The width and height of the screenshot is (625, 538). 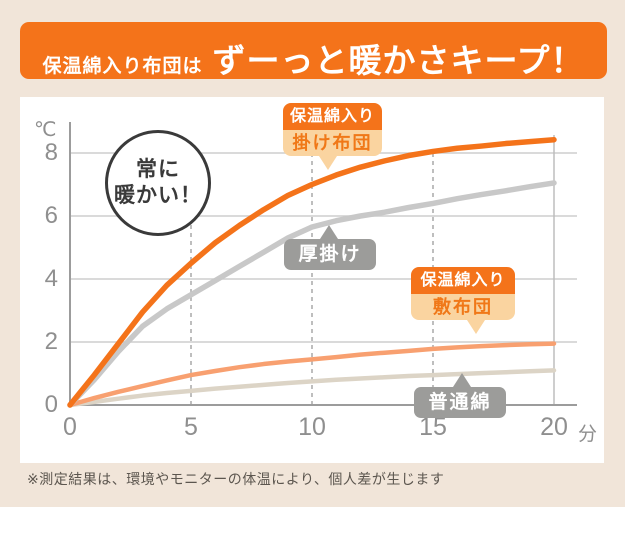 What do you see at coordinates (51, 404) in the screenshot?
I see `y-tick-0: 0` at bounding box center [51, 404].